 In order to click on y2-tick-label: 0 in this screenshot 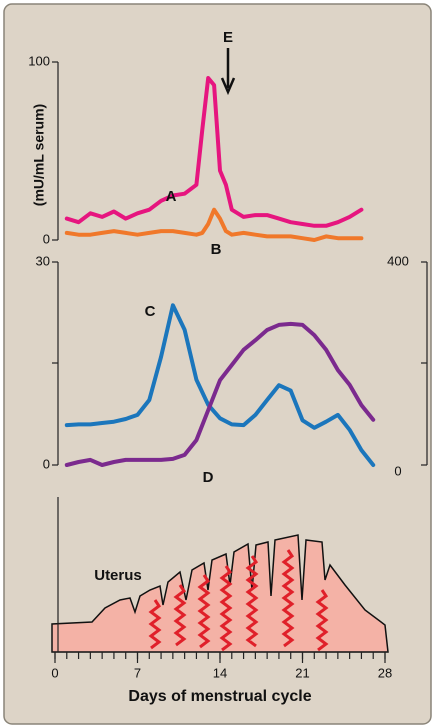, I will do `click(397, 470)`.